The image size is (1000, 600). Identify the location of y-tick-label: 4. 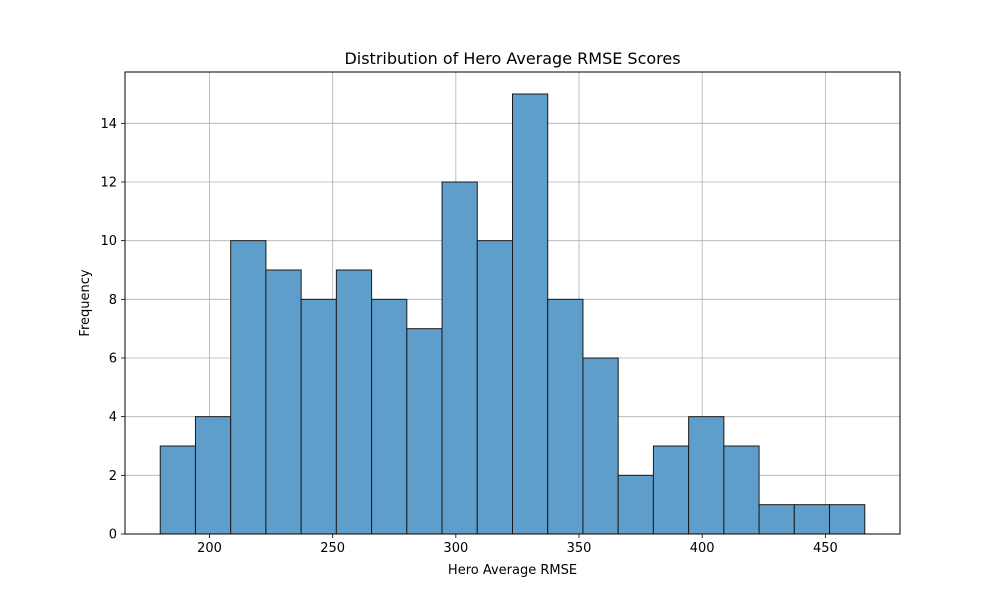
(113, 417).